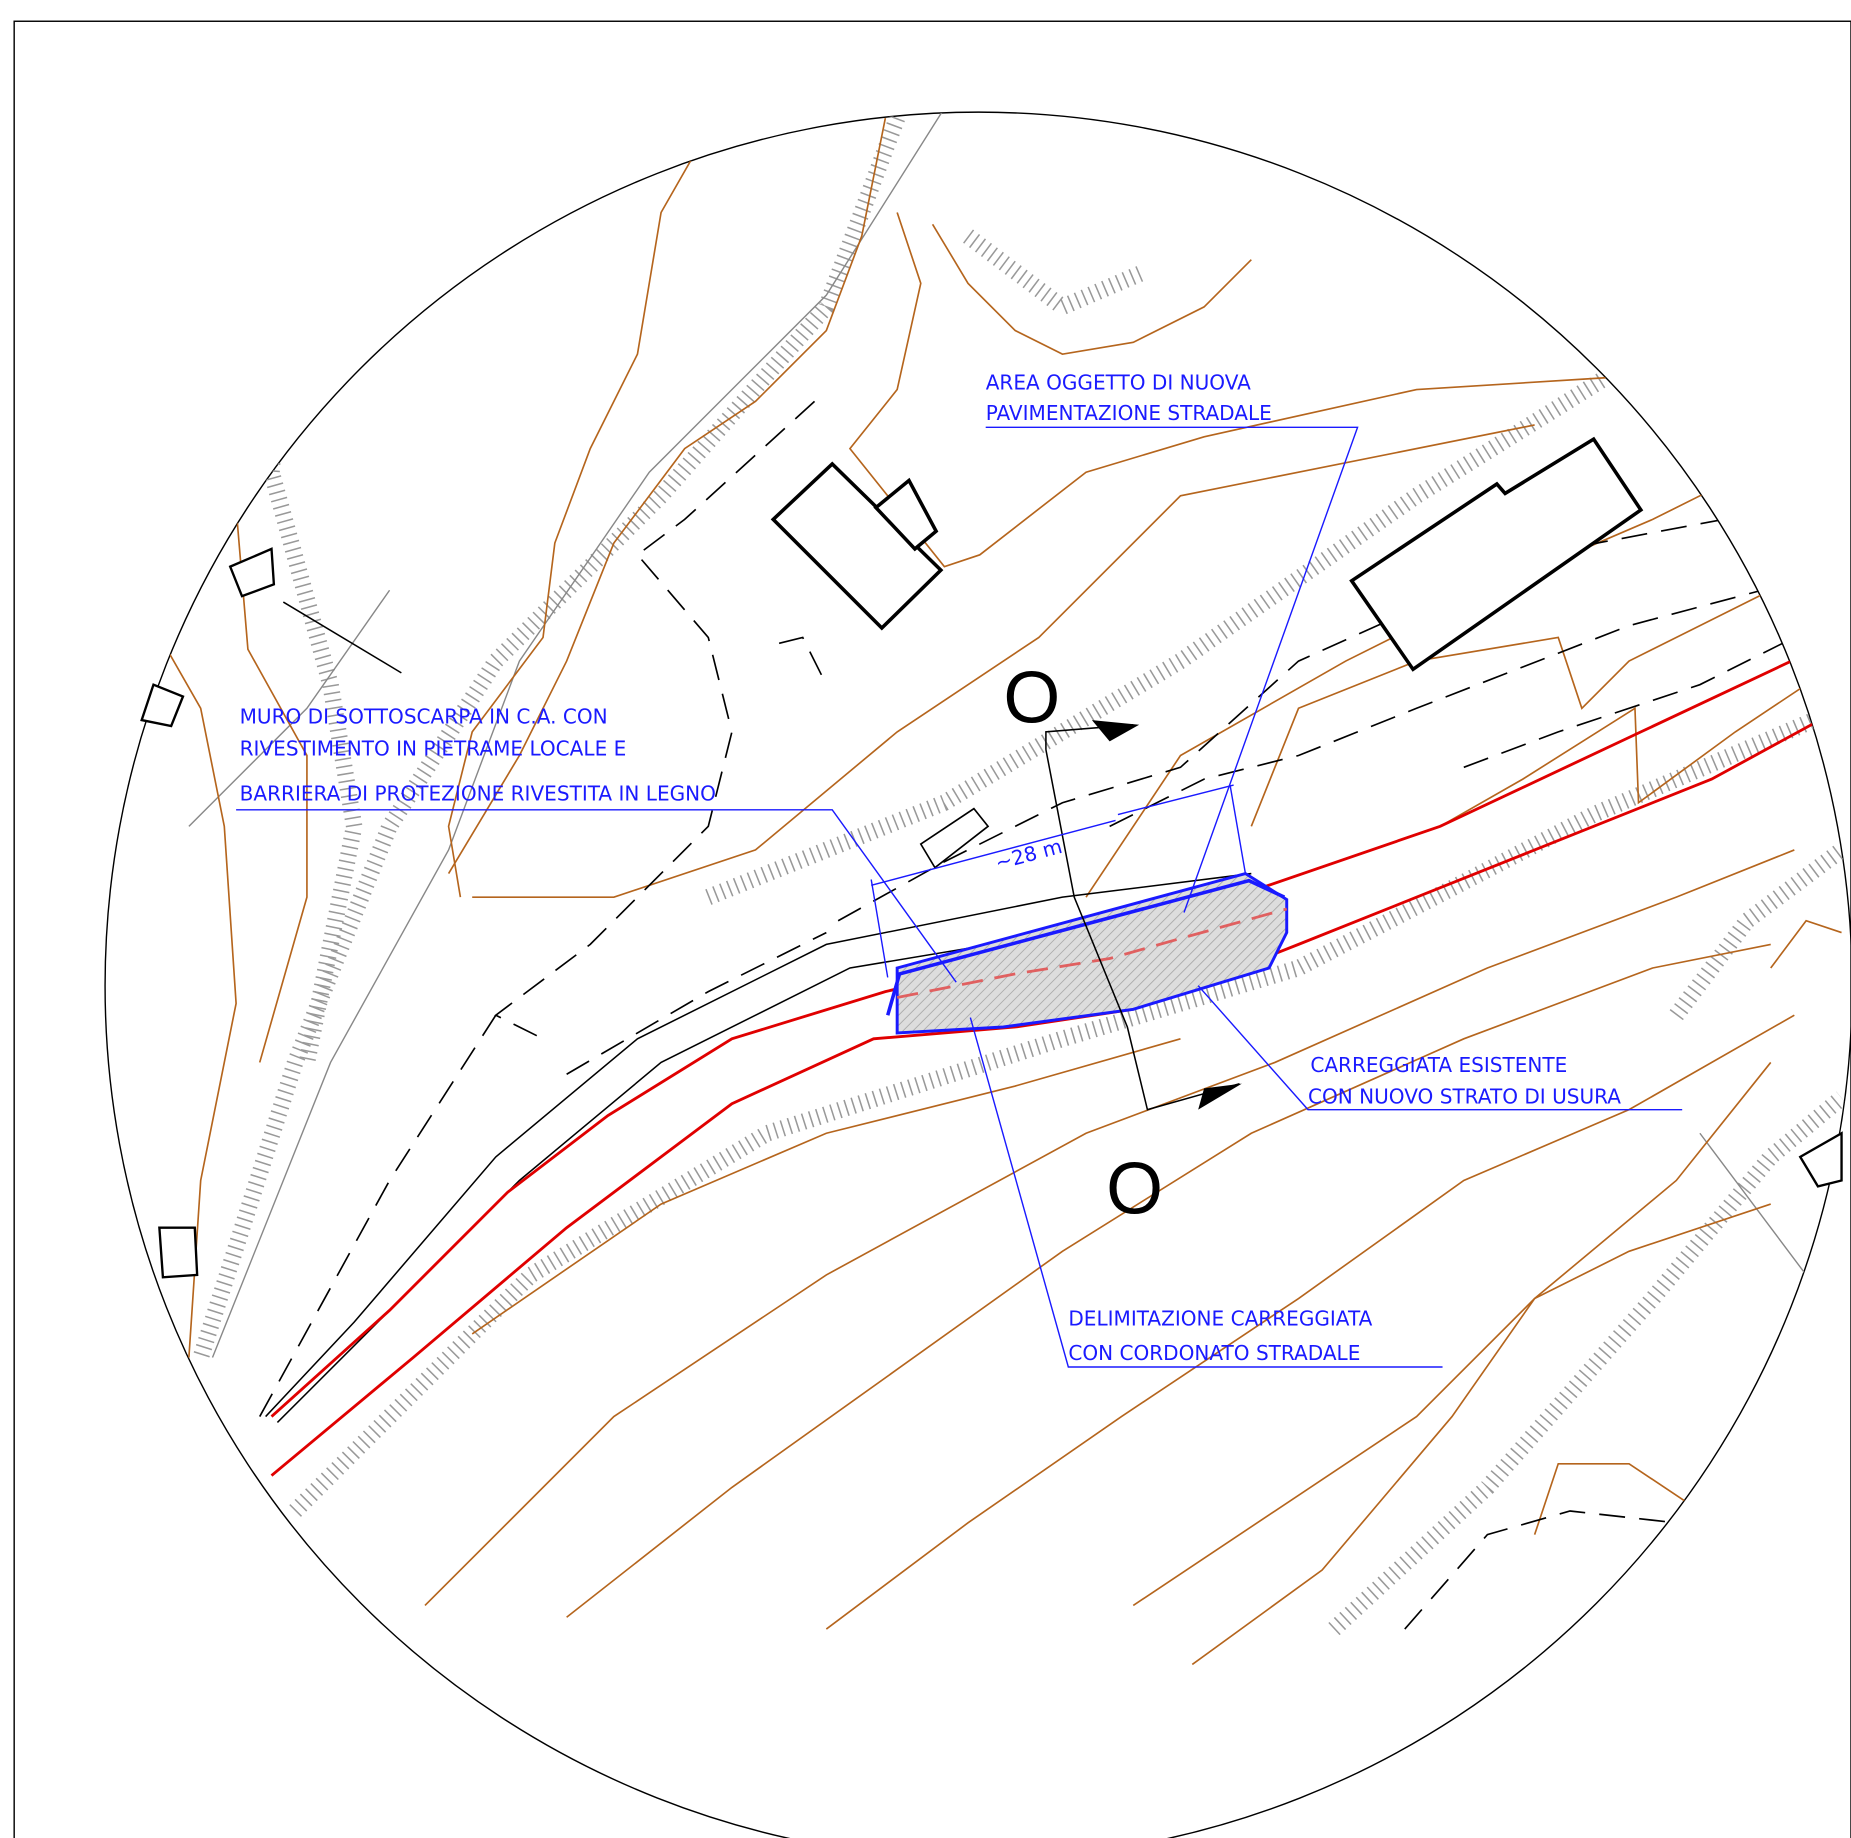 This screenshot has height=1838, width=1851. I want to click on label: CON CORDONATO STRADALE, so click(1214, 1353).